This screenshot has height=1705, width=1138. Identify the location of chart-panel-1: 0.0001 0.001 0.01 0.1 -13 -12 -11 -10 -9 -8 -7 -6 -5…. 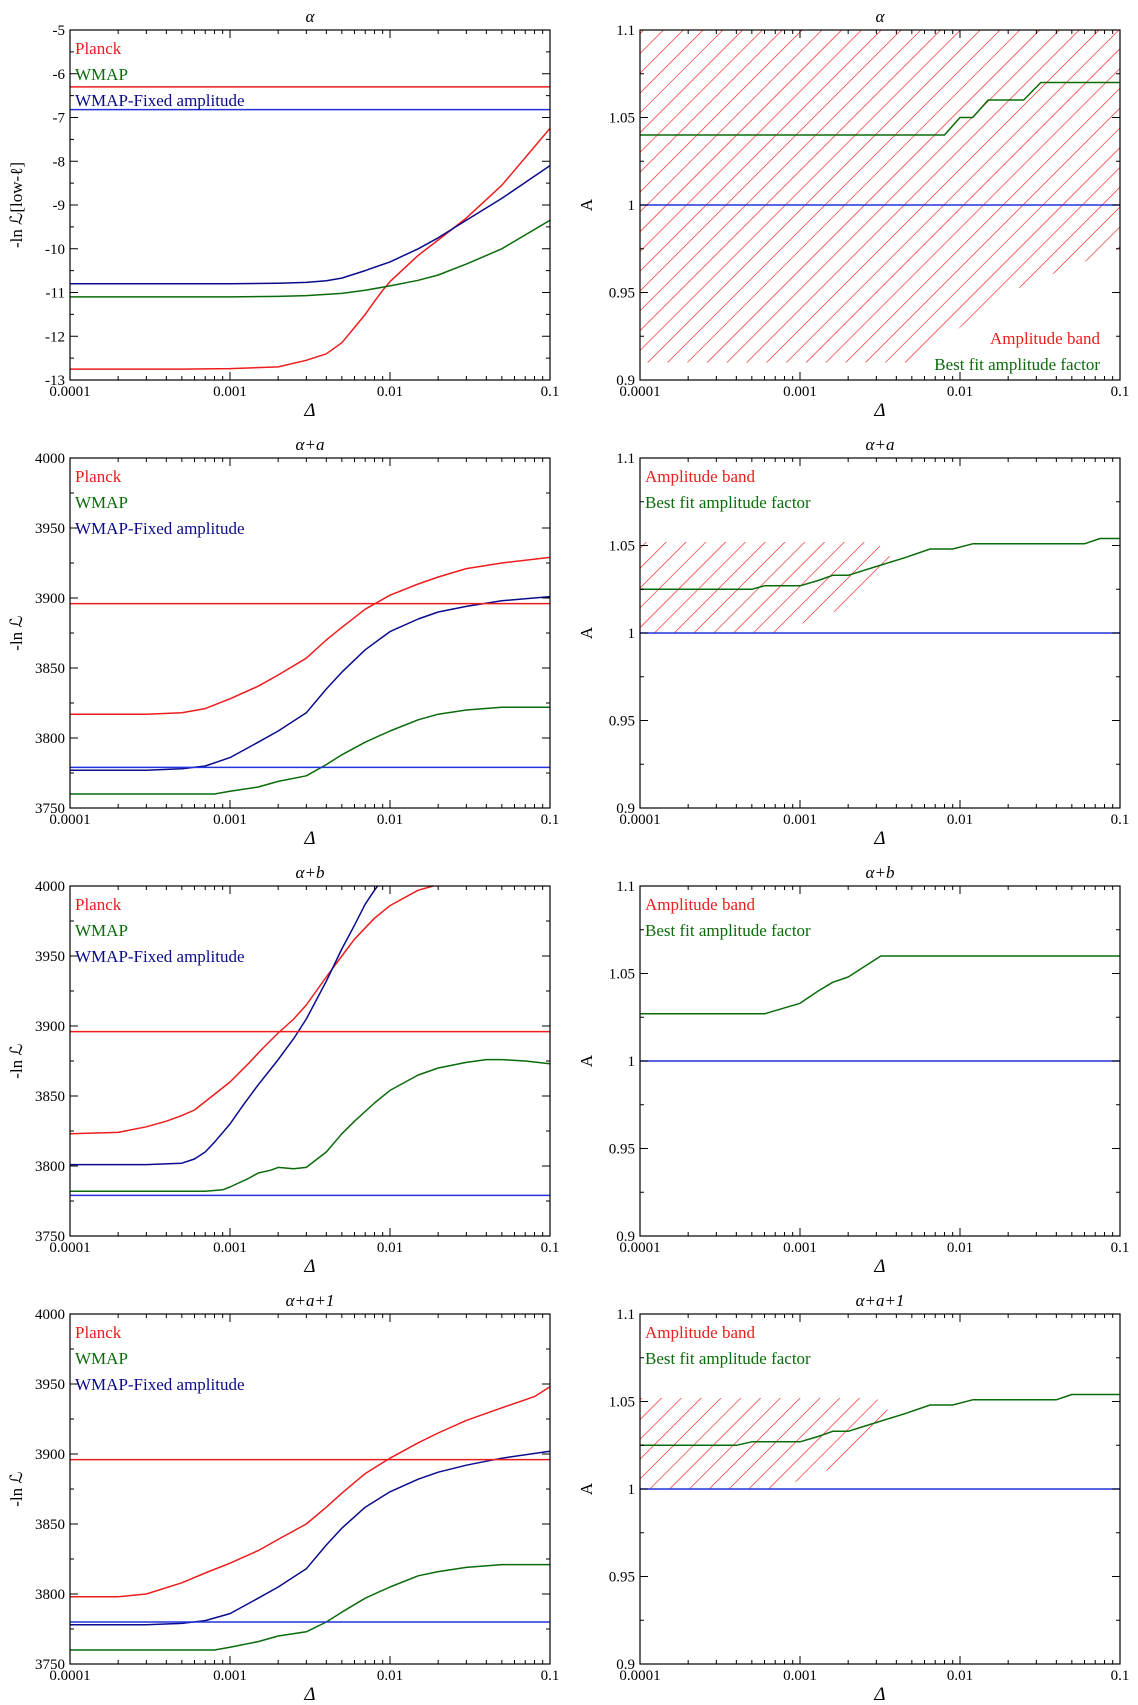
(283, 214).